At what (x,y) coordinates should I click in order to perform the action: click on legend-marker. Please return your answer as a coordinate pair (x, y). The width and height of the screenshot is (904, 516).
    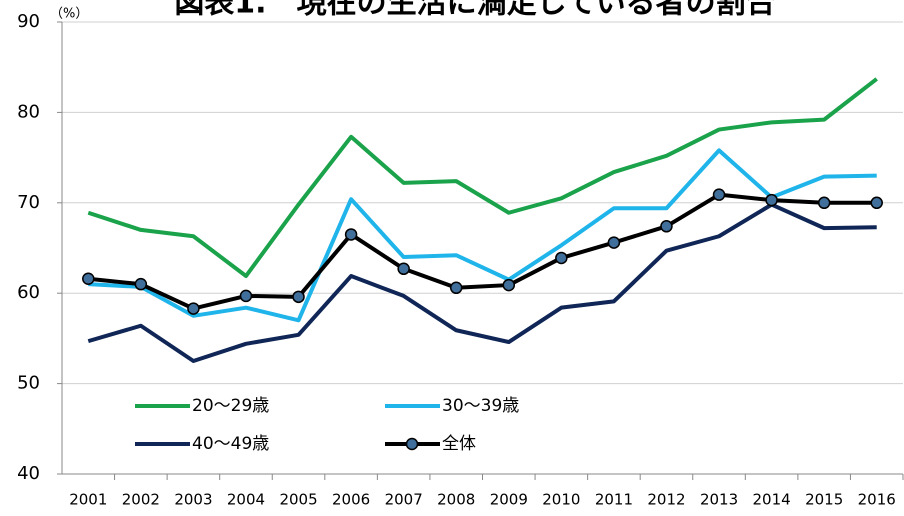
    Looking at the image, I should click on (412, 444).